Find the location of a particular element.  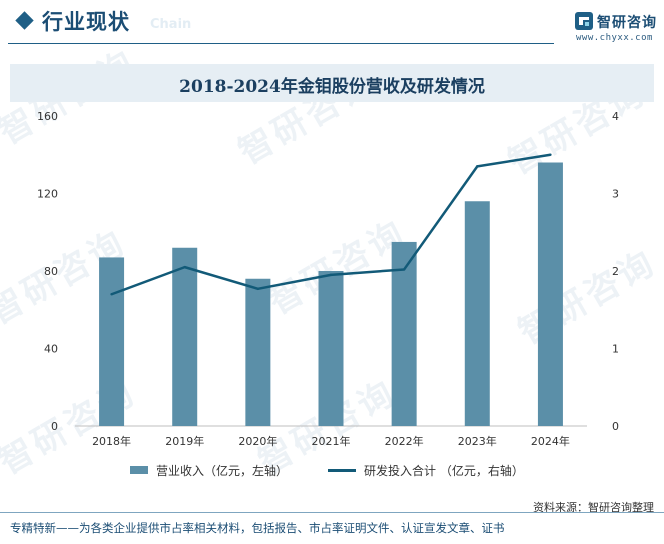

chart-title: 2018-2024年金钼股份营收及研发情况 is located at coordinates (332, 87).